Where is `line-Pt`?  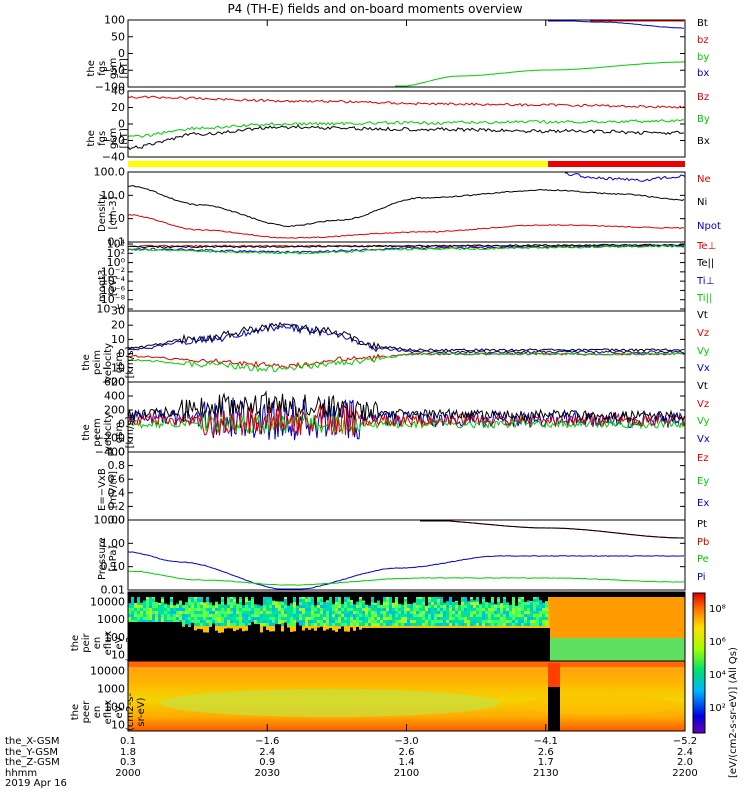 line-Pt is located at coordinates (552, 529).